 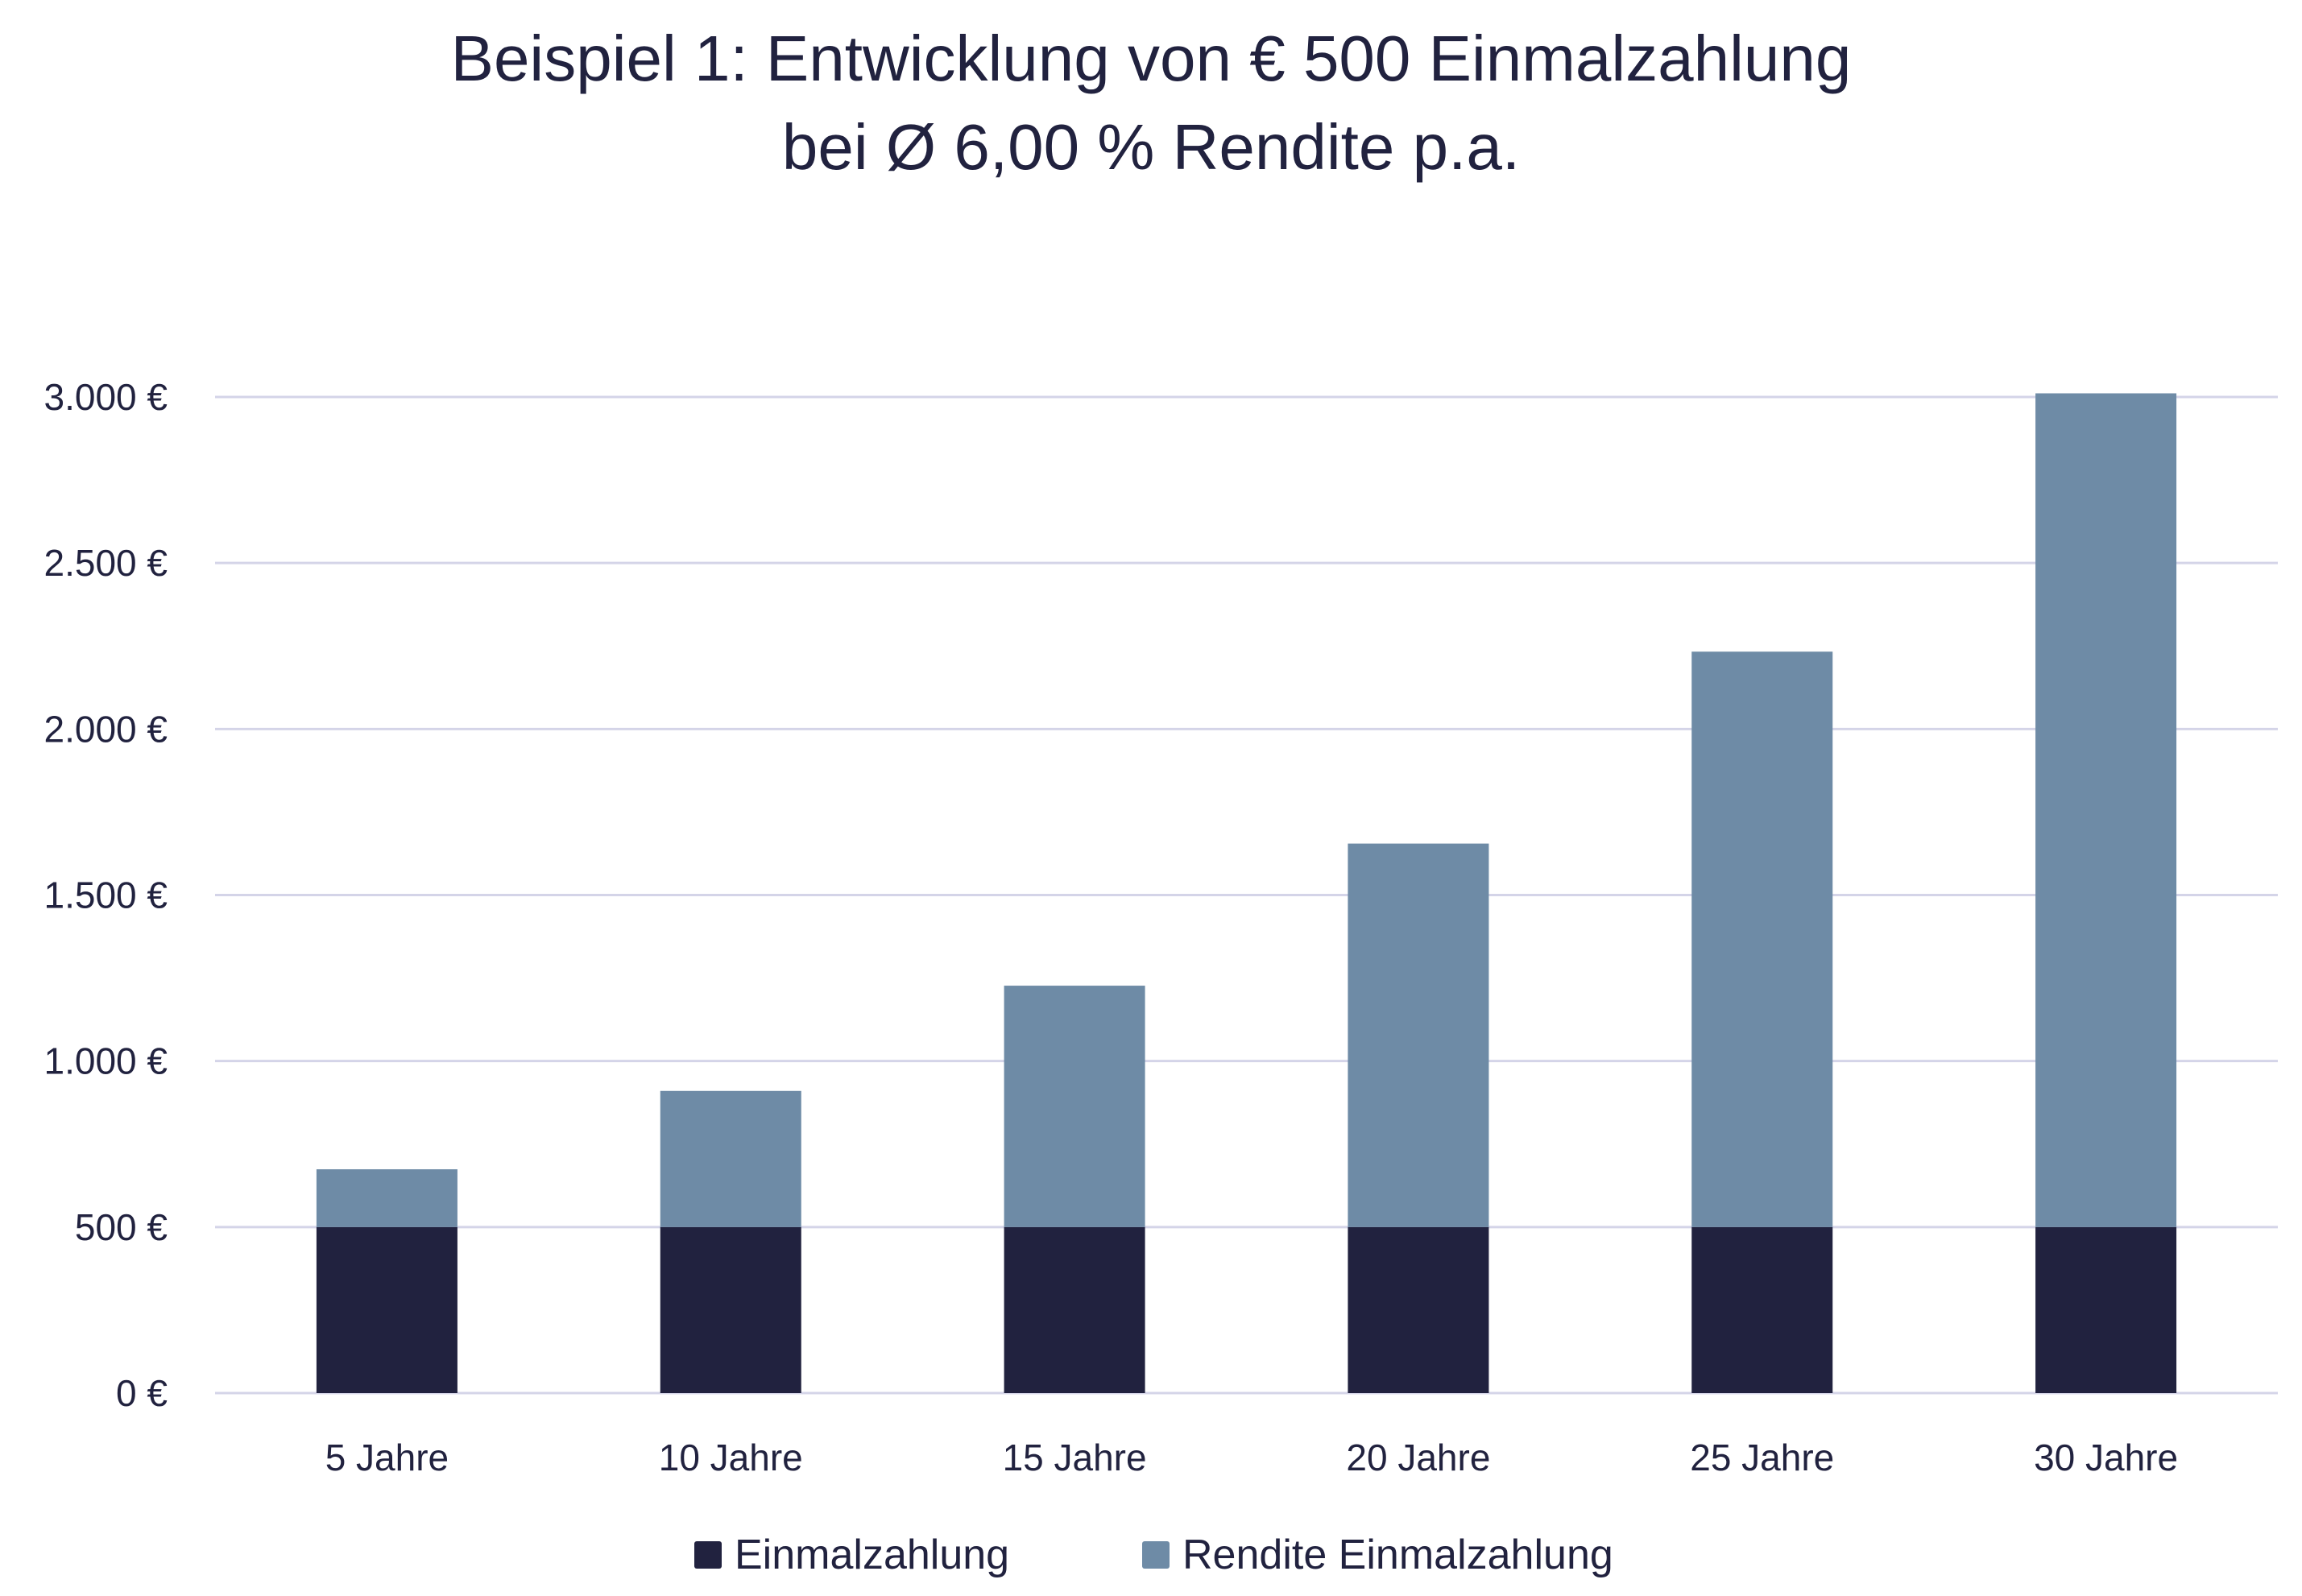 What do you see at coordinates (106, 397) in the screenshot?
I see `y-tick-label: 3.000 €` at bounding box center [106, 397].